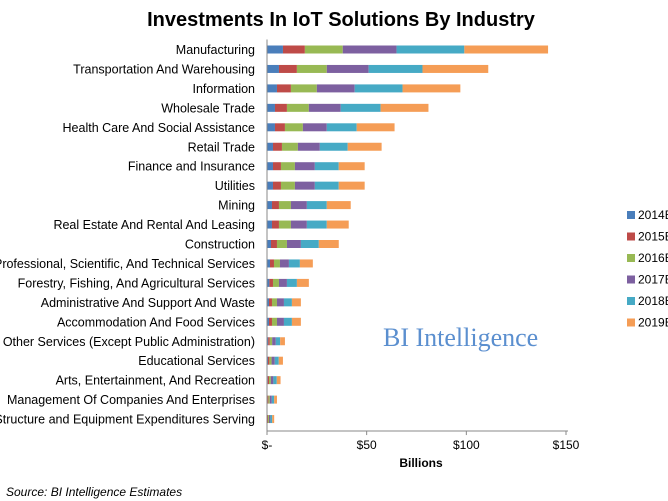 This screenshot has height=501, width=668. What do you see at coordinates (367, 445) in the screenshot?
I see `x-tick-label: $50` at bounding box center [367, 445].